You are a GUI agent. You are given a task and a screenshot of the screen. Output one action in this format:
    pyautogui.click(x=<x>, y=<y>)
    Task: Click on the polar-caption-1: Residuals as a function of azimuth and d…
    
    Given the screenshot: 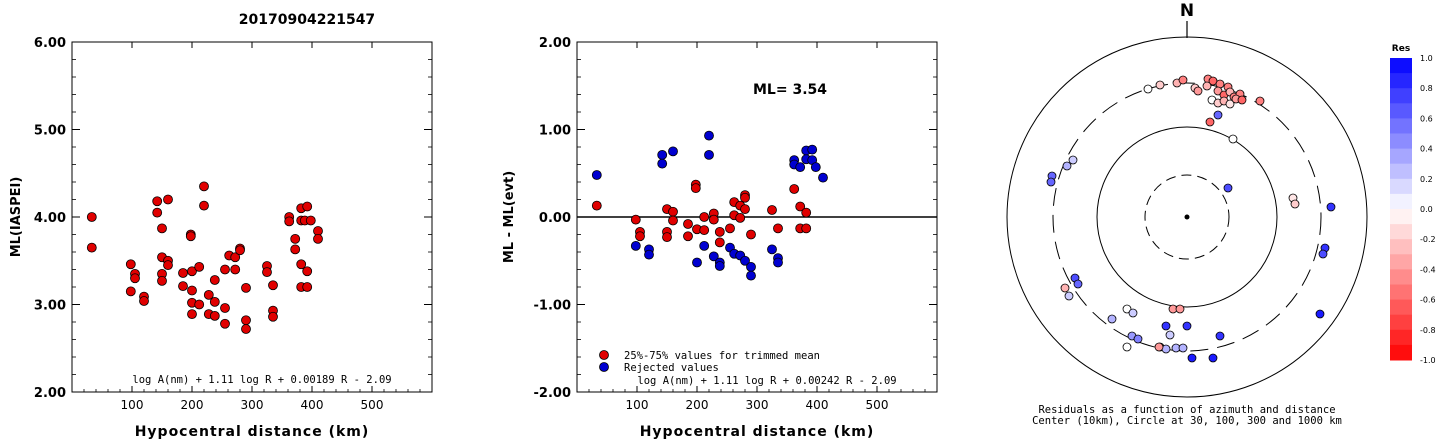 What is the action you would take?
    pyautogui.click(x=1186, y=410)
    